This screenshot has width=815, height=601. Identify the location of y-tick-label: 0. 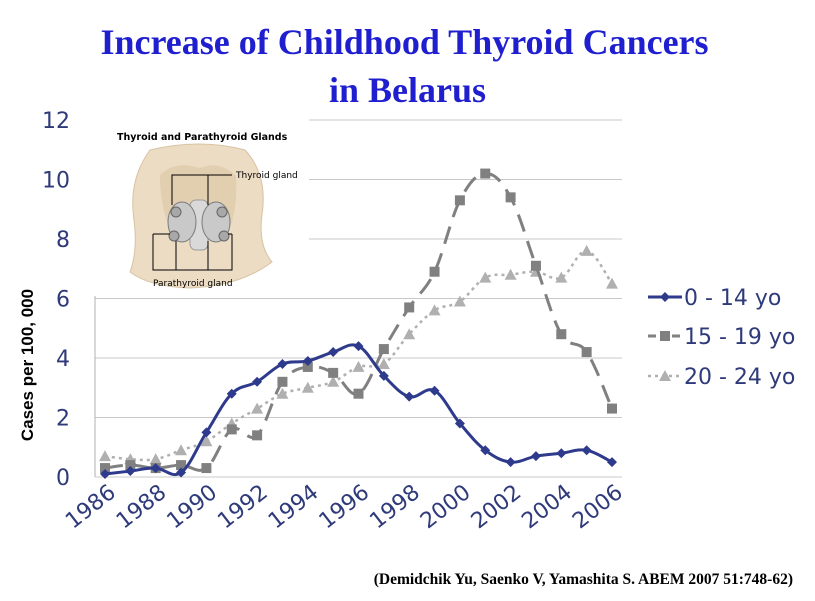
(63, 478).